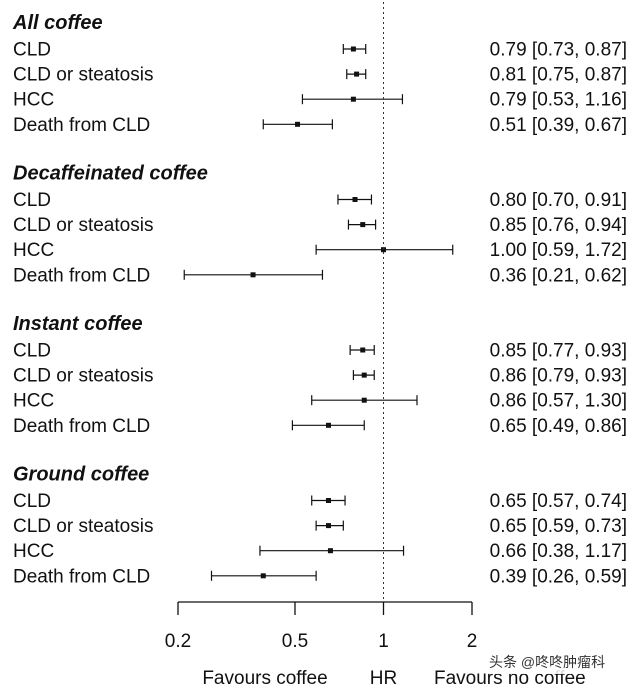 This screenshot has width=640, height=687. I want to click on row-value: 0.36 [0.21, 0.62], so click(558, 275).